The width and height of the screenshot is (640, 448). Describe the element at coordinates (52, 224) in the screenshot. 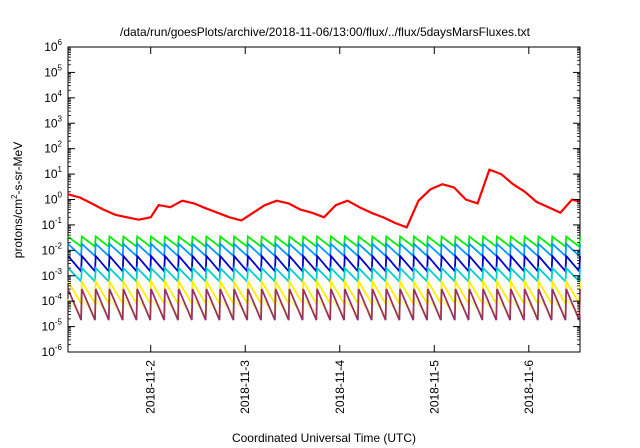

I see `y-tick-label: 10⁻¹` at that location.